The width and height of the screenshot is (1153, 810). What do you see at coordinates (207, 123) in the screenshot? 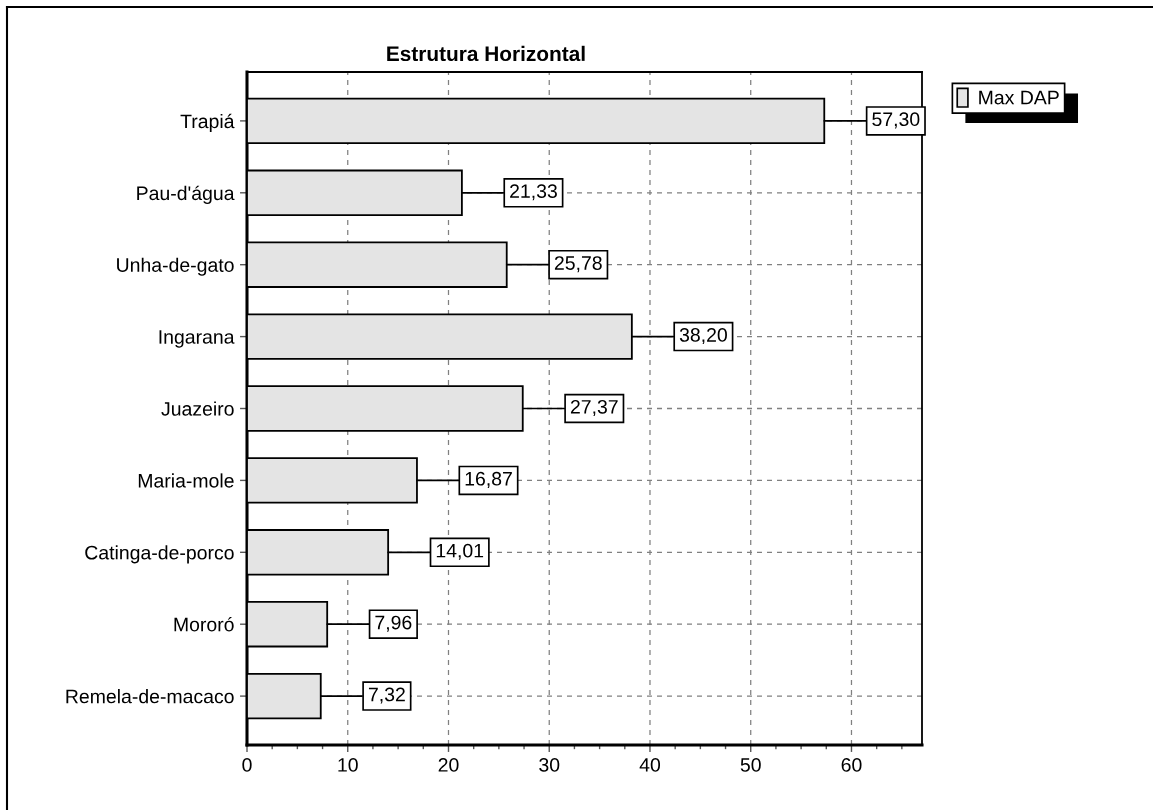
I see `y-tick-label: Trapiá` at bounding box center [207, 123].